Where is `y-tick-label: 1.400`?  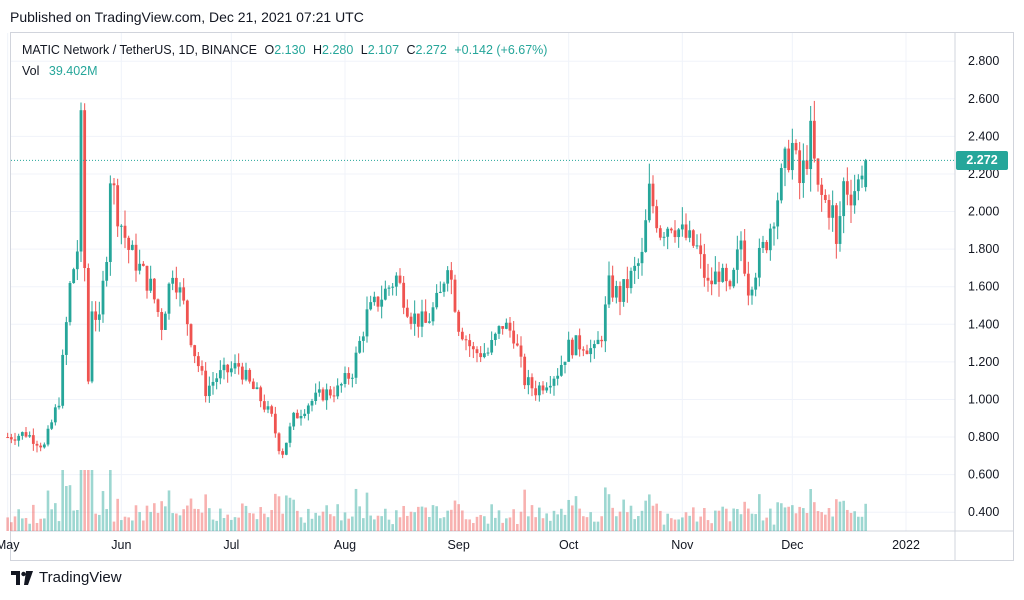
y-tick-label: 1.400 is located at coordinates (983, 324).